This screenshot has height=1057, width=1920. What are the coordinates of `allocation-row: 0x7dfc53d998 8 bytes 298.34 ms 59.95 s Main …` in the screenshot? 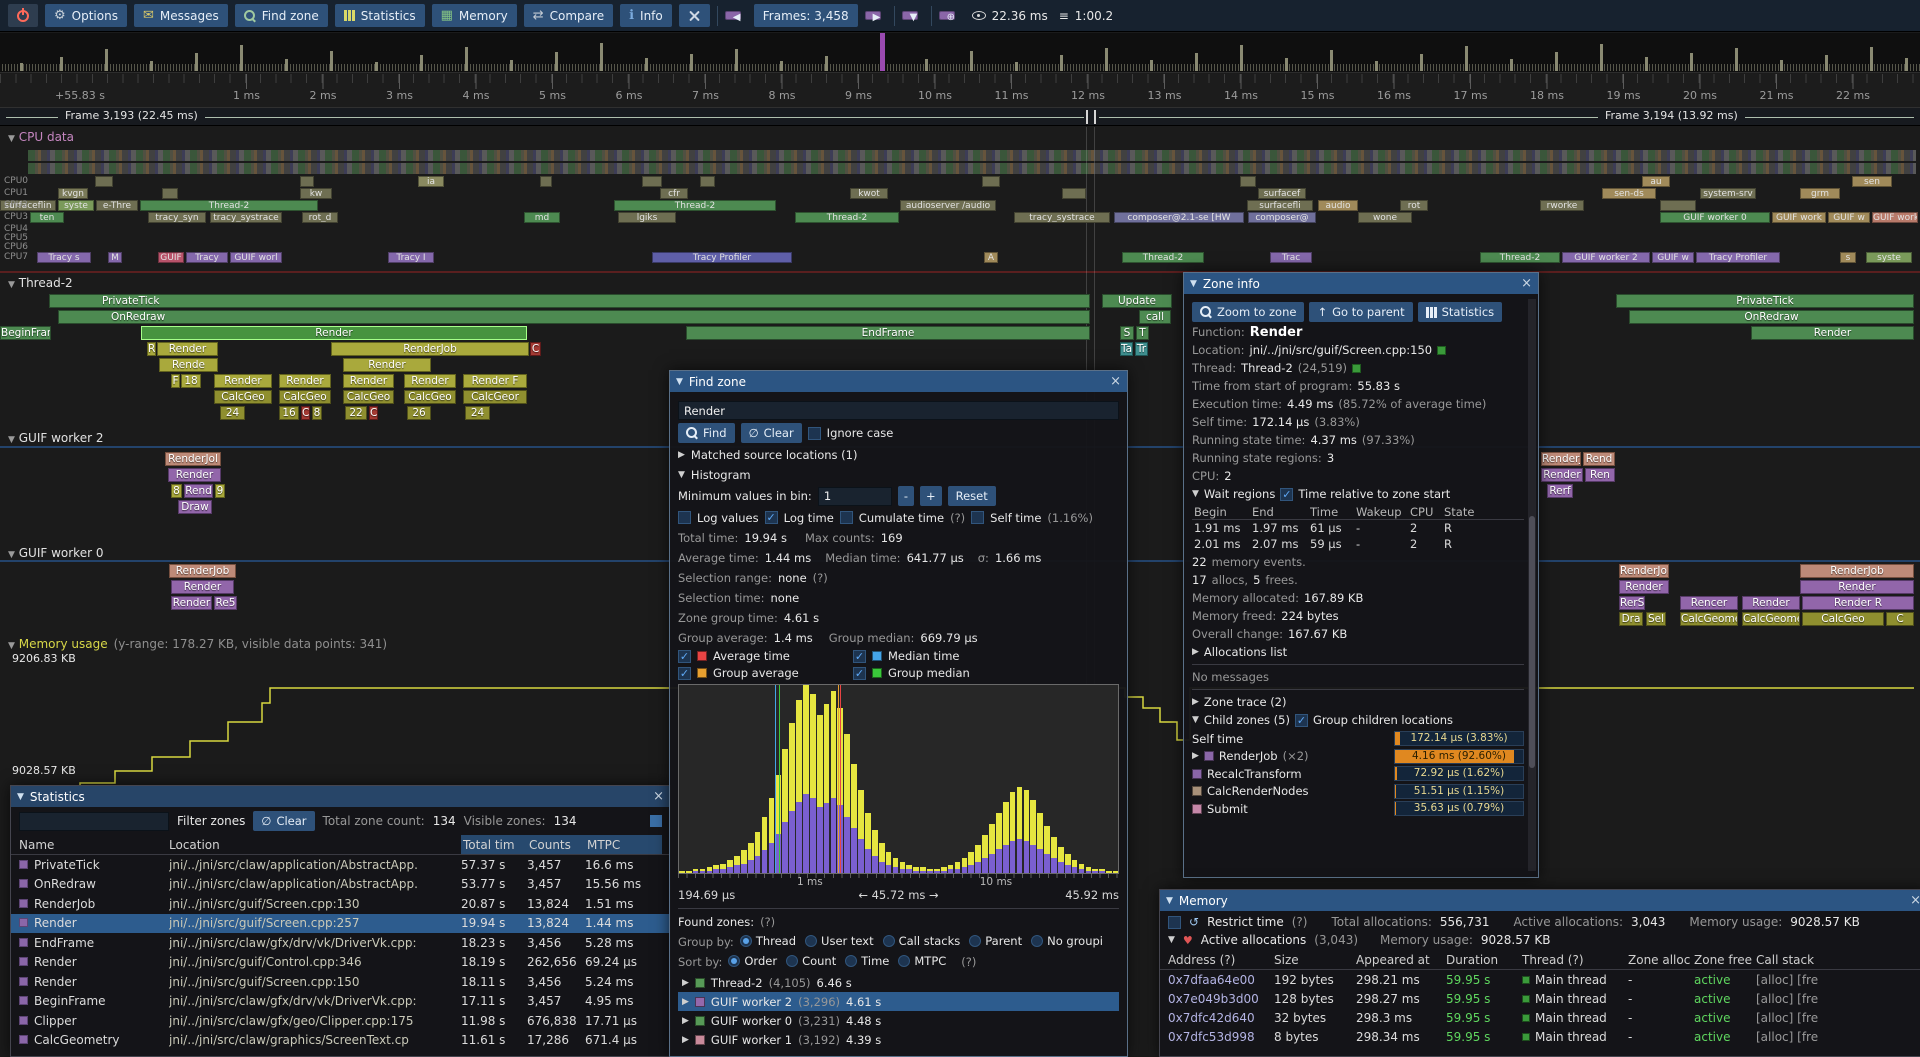 It's located at (1540, 1036).